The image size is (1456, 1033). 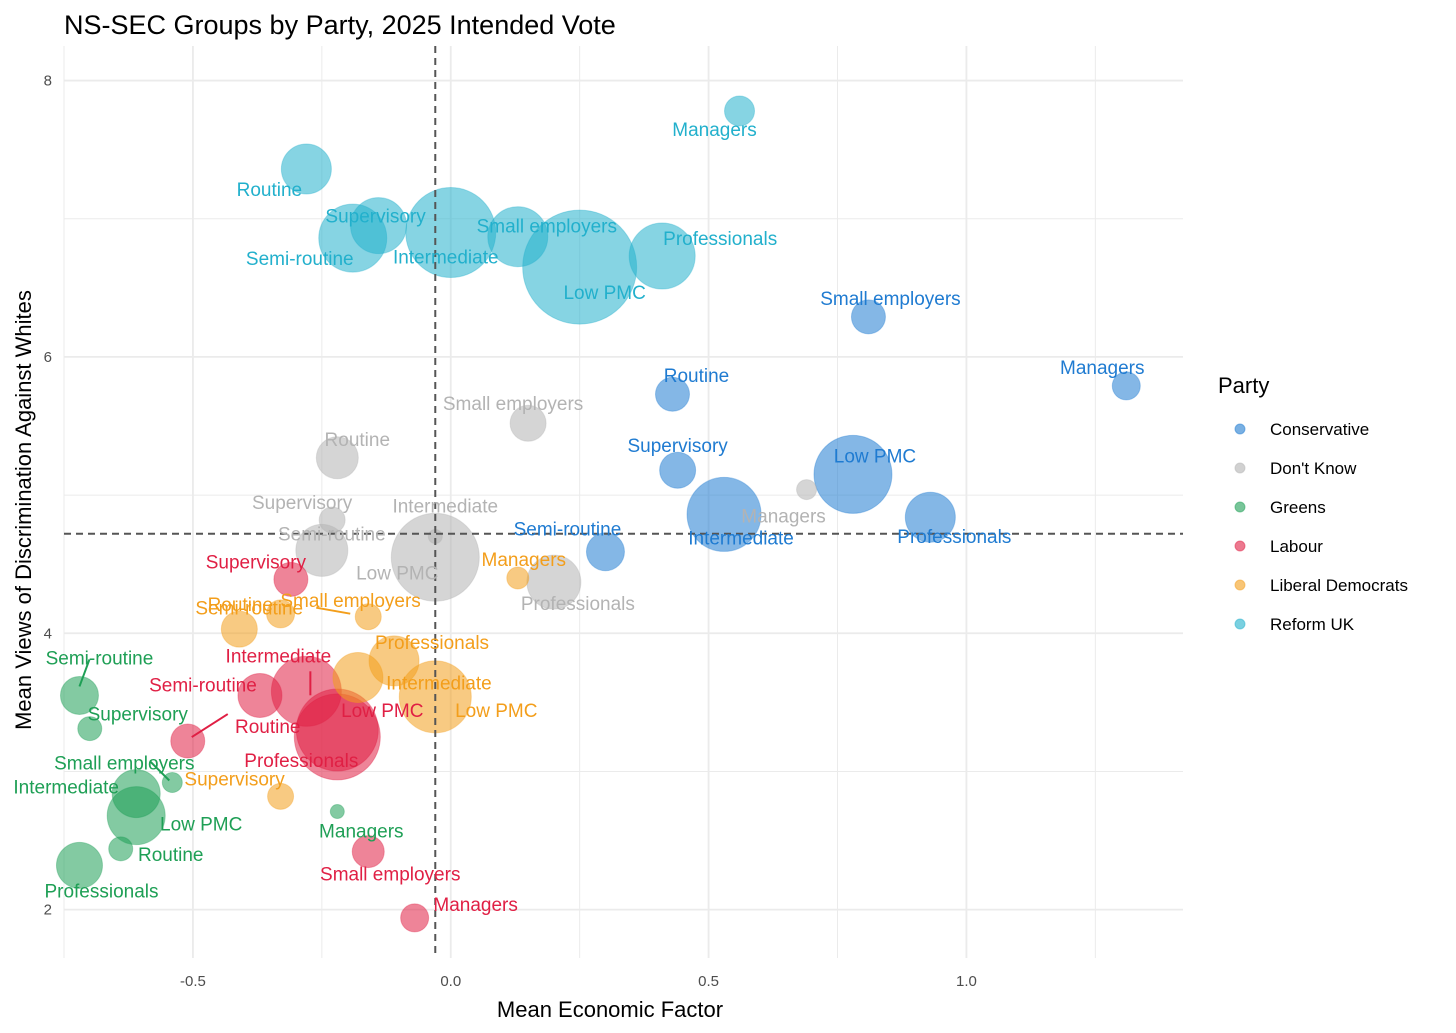 What do you see at coordinates (390, 875) in the screenshot?
I see `label-labour-small-employers: Small employers` at bounding box center [390, 875].